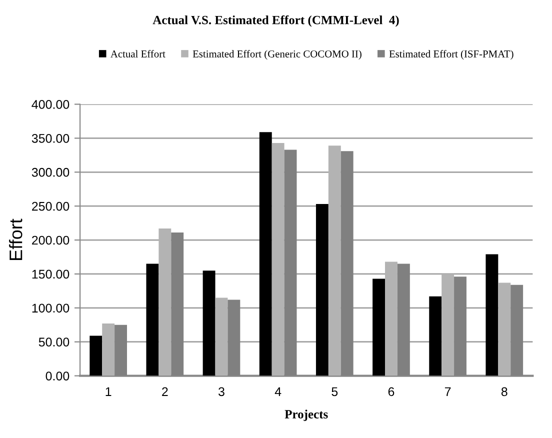  I want to click on y-tick-label: 0.00, so click(58, 376).